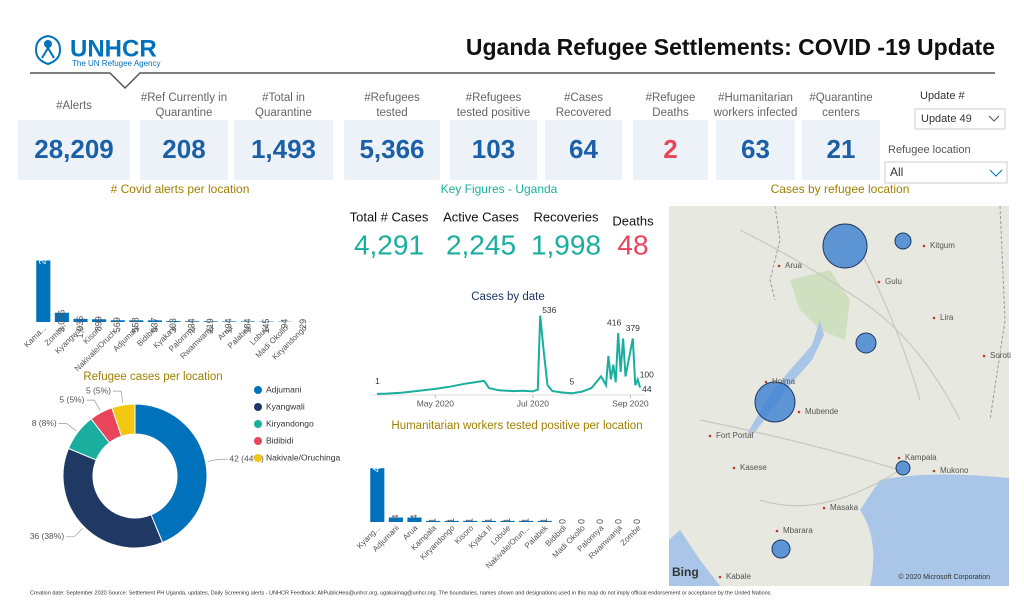 The width and height of the screenshot is (1024, 607). What do you see at coordinates (284, 389) in the screenshot?
I see `legend-label: Adjumani` at bounding box center [284, 389].